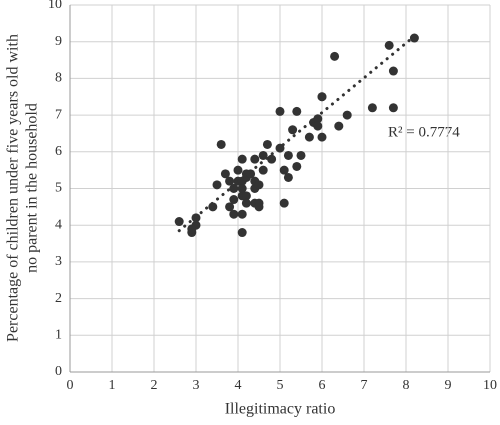  I want to click on y-tick-label: 0, so click(58, 371).